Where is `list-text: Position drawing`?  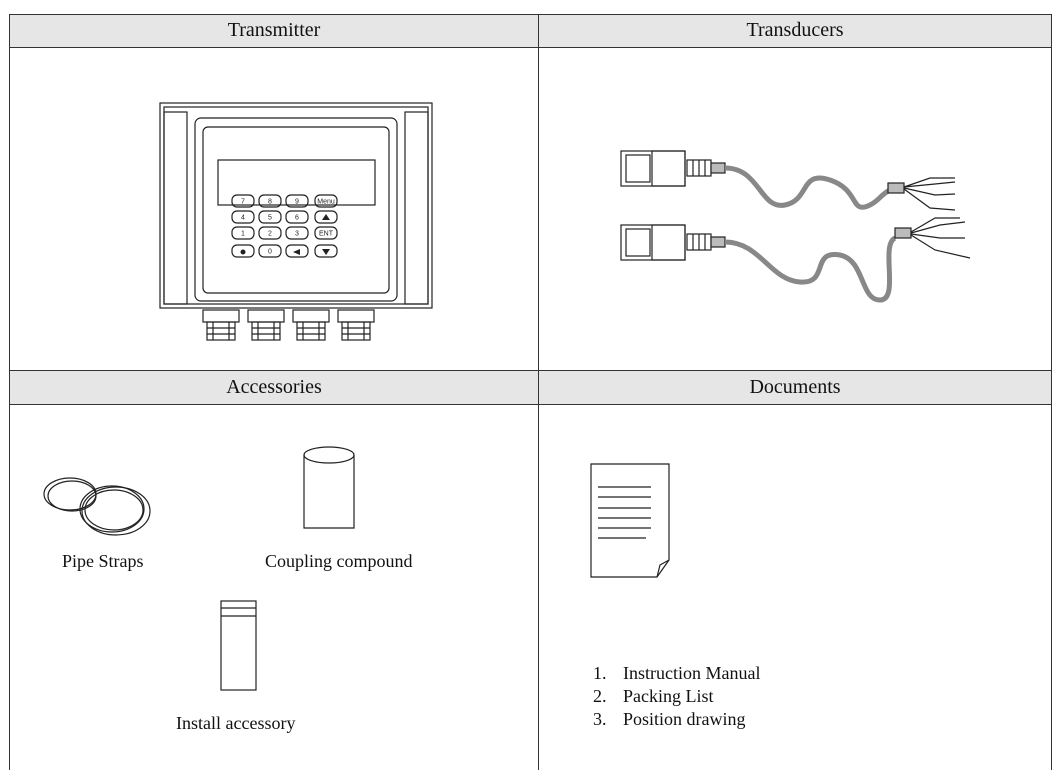
list-text: Position drawing is located at coordinates (684, 719).